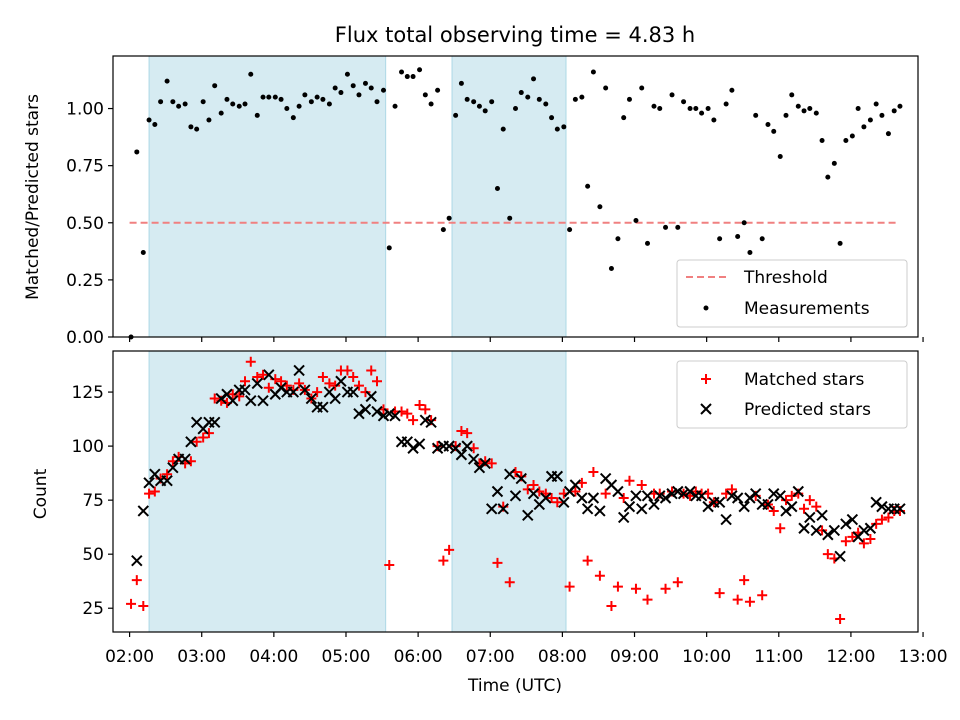 The height and width of the screenshot is (720, 960). I want to click on x-tick-label: 07:00, so click(490, 657).